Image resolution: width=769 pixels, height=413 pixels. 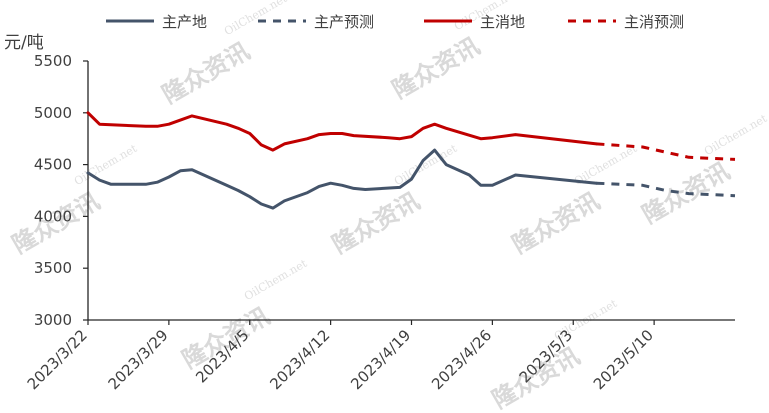 I want to click on x-tick-label: 2023/3/29, so click(x=138, y=359).